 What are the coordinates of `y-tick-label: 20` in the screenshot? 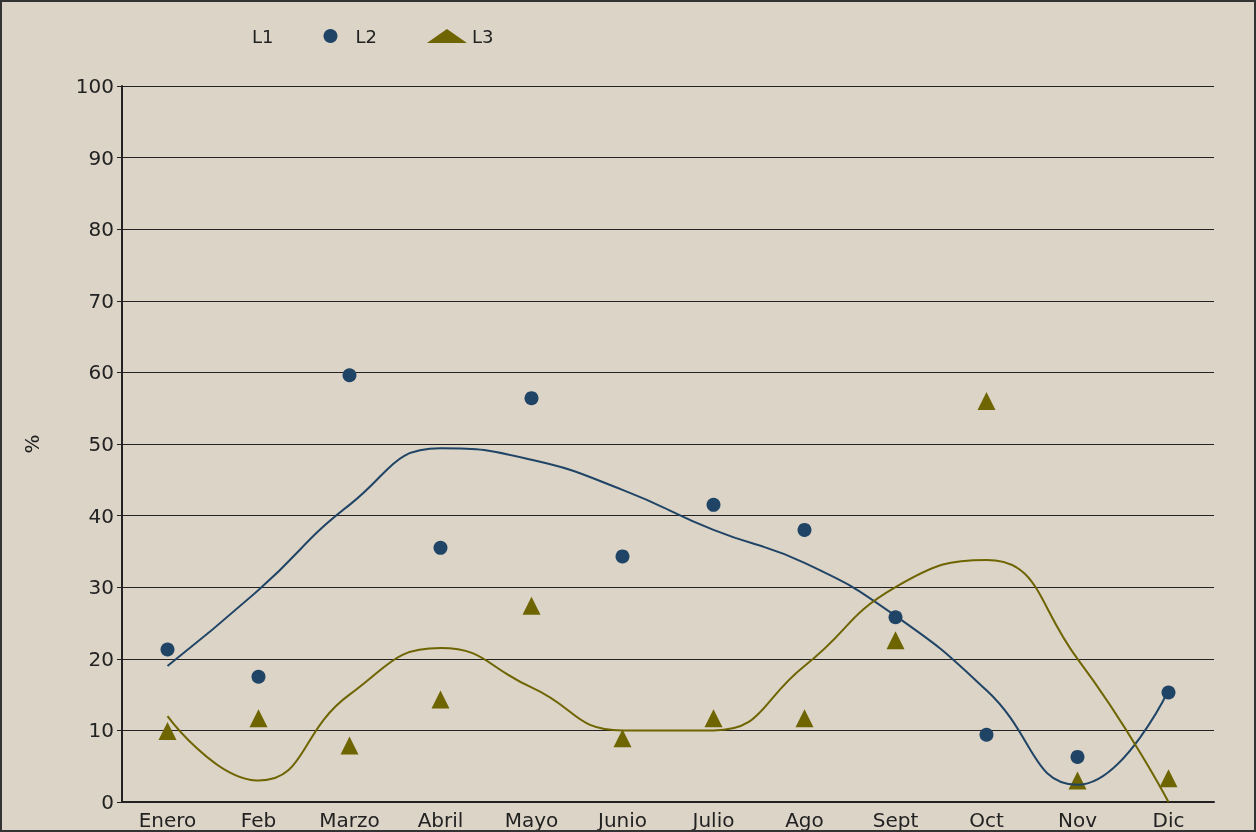 It's located at (101, 658).